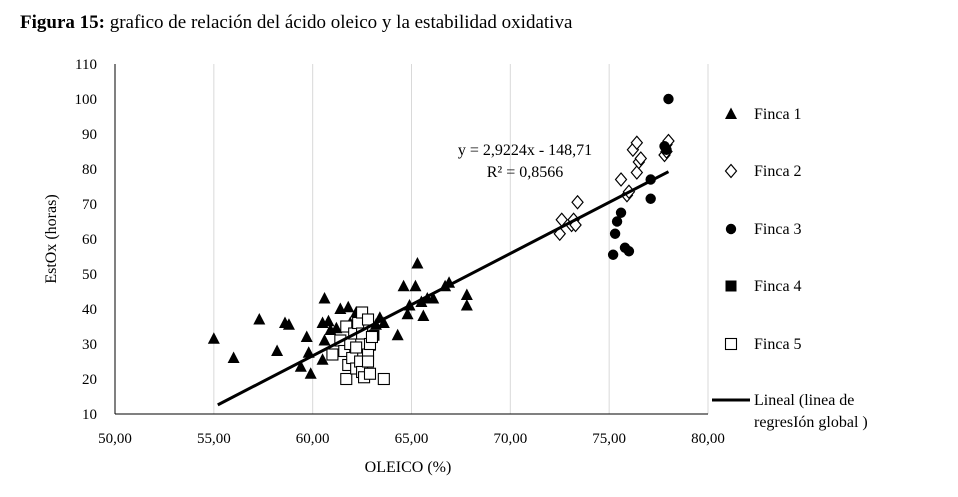  What do you see at coordinates (731, 171) in the screenshot?
I see `legend-marker-finca2` at bounding box center [731, 171].